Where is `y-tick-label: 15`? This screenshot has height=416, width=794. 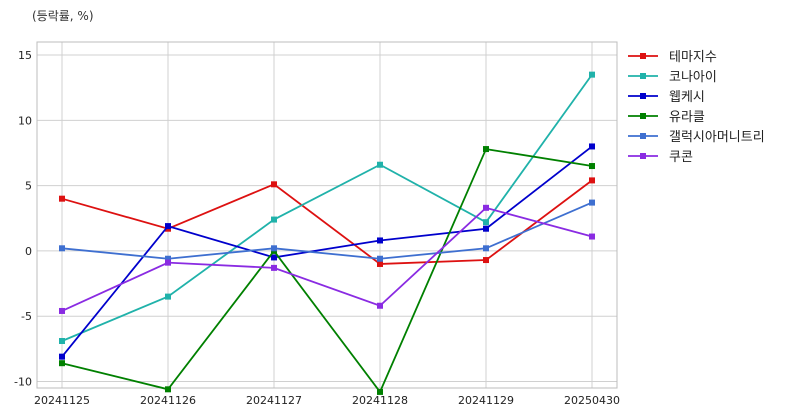 y-tick-label: 15 is located at coordinates (25, 55).